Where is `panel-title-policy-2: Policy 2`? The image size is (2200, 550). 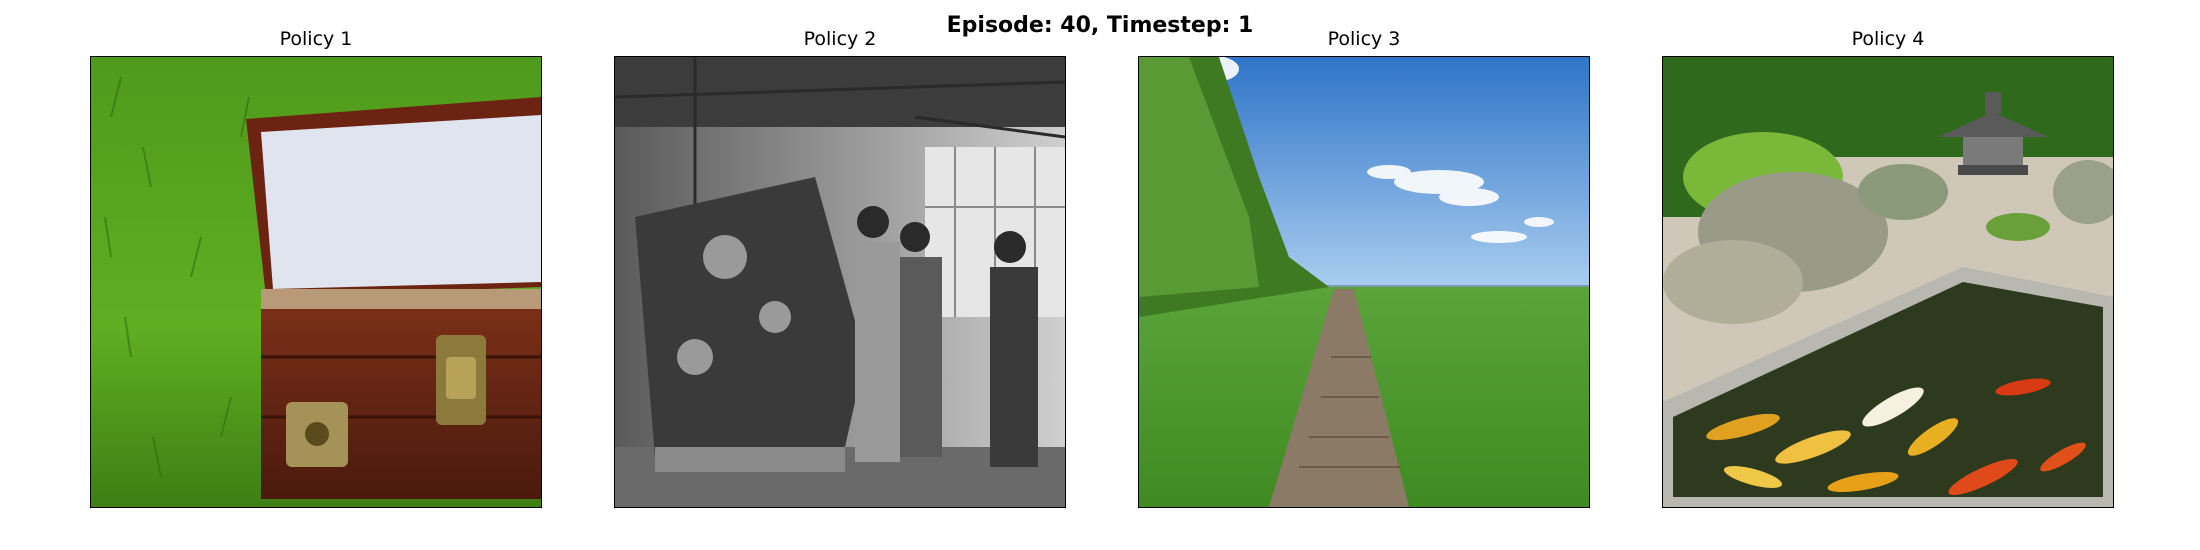 panel-title-policy-2: Policy 2 is located at coordinates (840, 39).